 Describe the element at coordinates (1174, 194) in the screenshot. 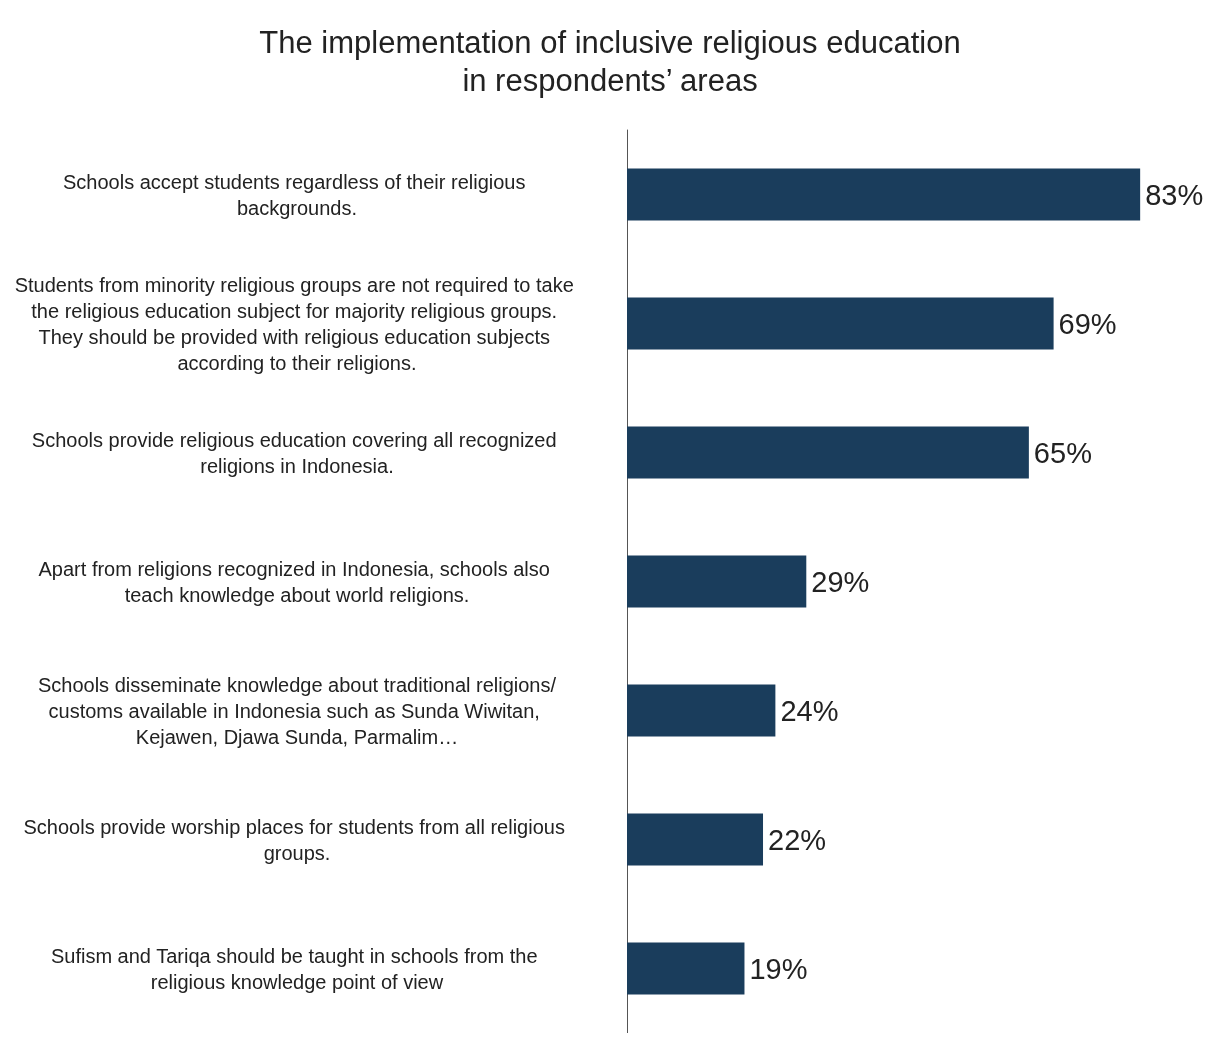

I see `data-label: 83%` at that location.